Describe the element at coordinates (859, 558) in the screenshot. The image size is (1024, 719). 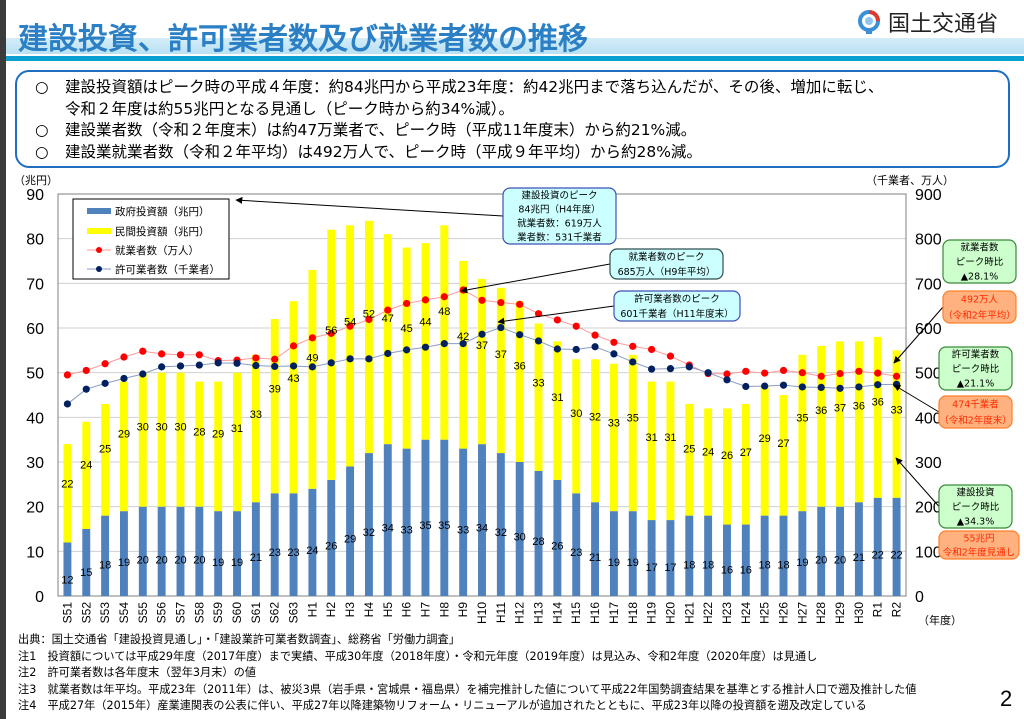
I see `label-government-H30: 21` at that location.